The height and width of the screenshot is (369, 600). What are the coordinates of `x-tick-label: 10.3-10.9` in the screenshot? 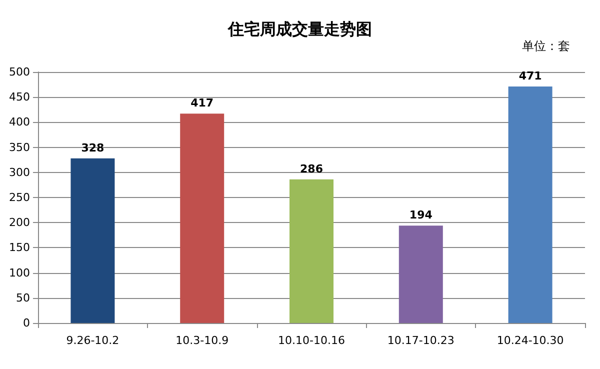 It's located at (202, 340).